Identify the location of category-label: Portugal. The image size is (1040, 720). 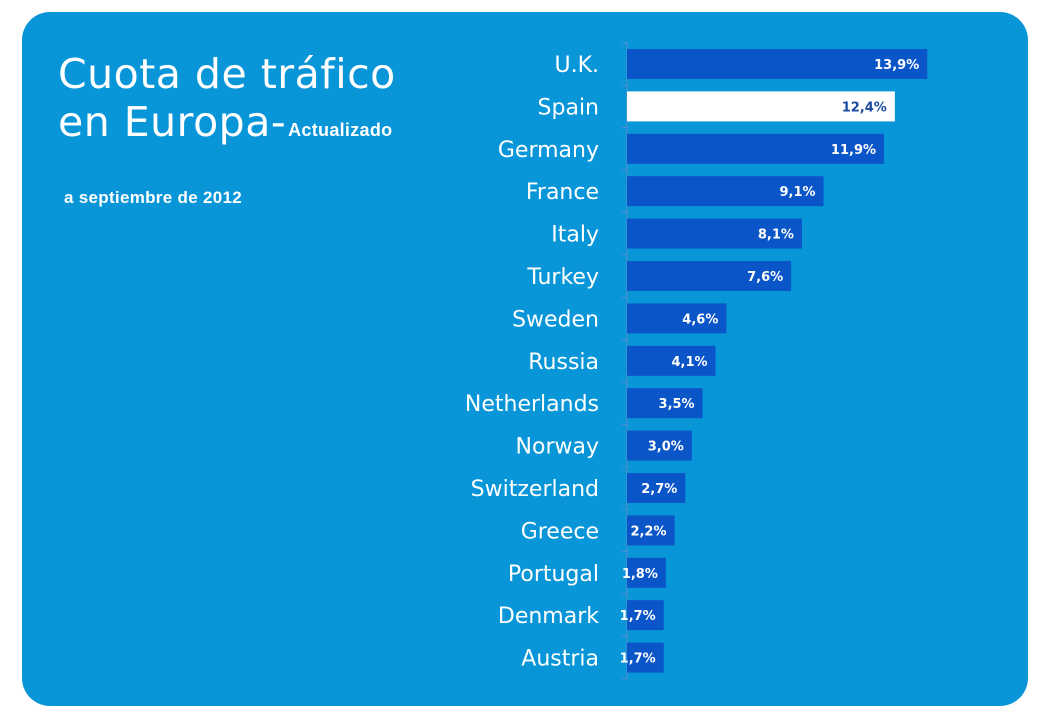
(553, 574).